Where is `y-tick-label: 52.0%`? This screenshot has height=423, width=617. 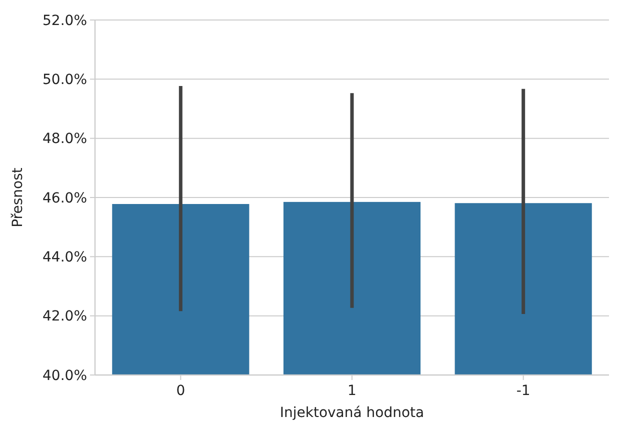
y-tick-label: 52.0% is located at coordinates (64, 20).